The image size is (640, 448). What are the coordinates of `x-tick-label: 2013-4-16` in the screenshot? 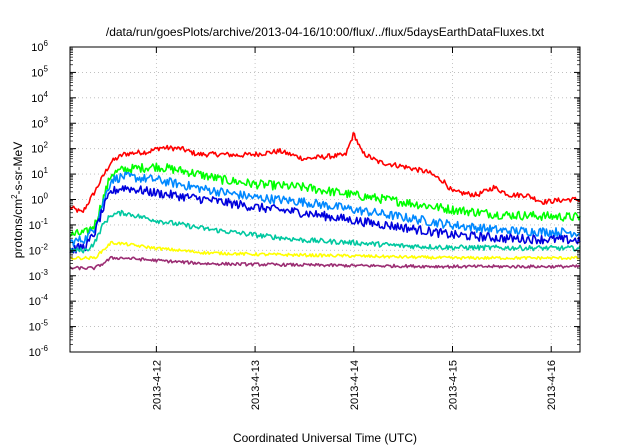 It's located at (552, 385).